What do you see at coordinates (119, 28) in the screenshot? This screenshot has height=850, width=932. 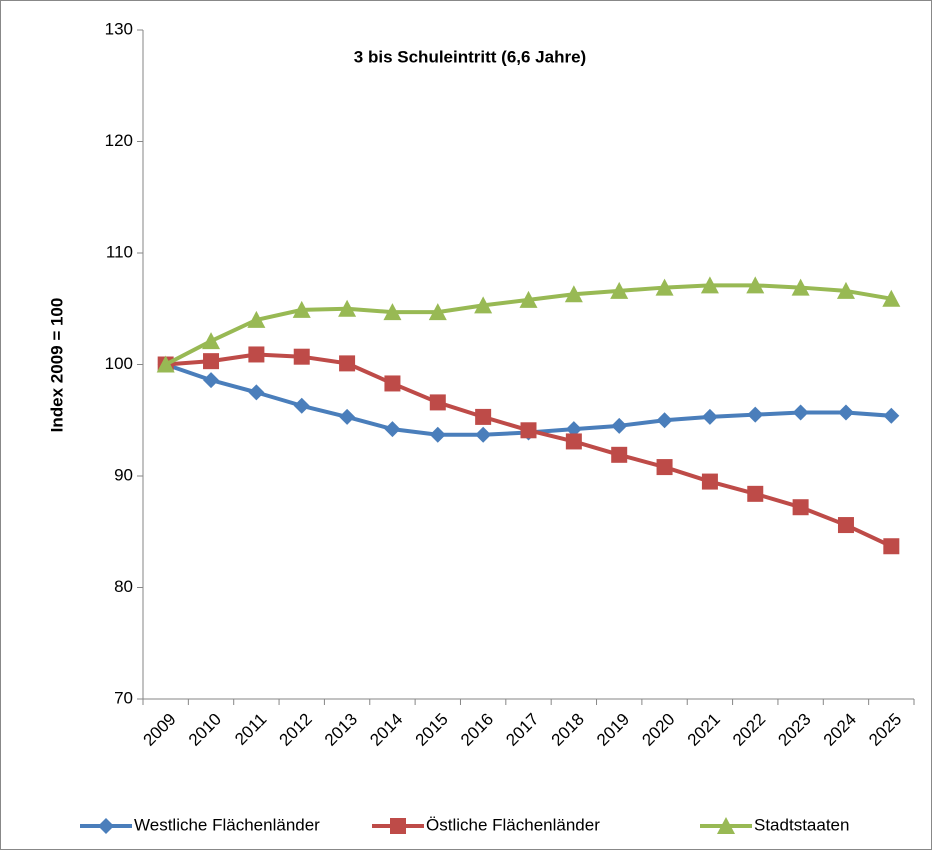 I see `y-tick-label: 130` at bounding box center [119, 28].